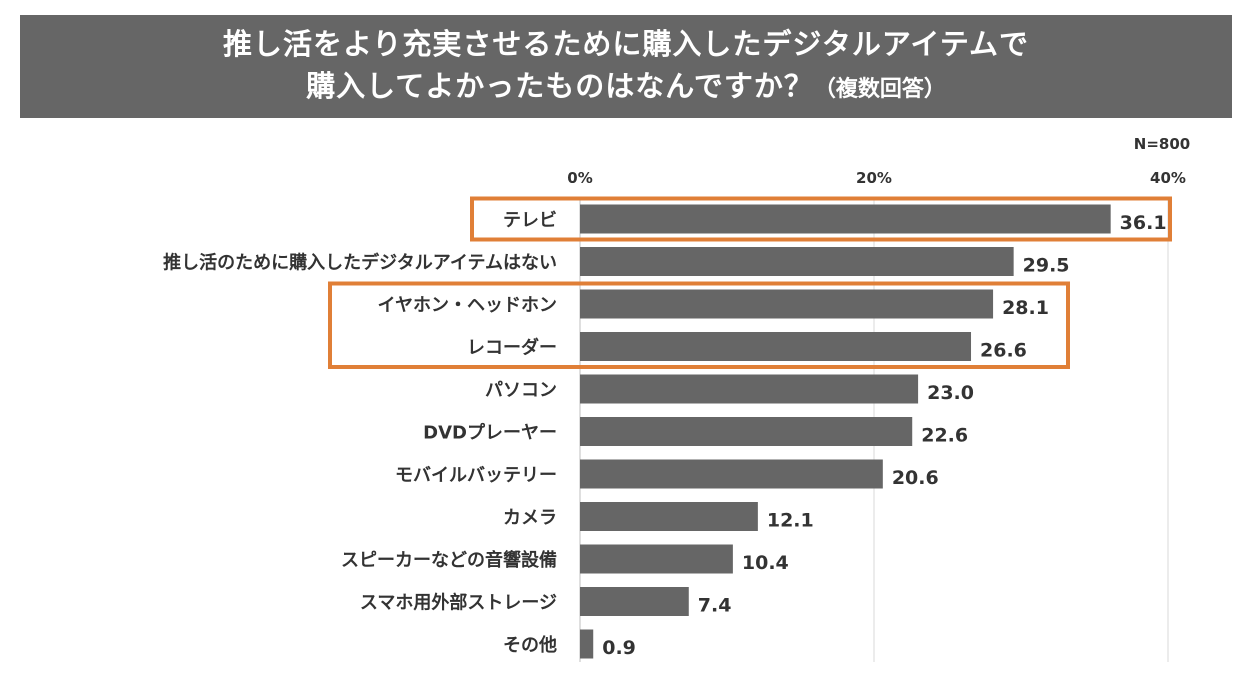 Image resolution: width=1249 pixels, height=693 pixels. What do you see at coordinates (715, 606) in the screenshot?
I see `value-label: 7.4` at bounding box center [715, 606].